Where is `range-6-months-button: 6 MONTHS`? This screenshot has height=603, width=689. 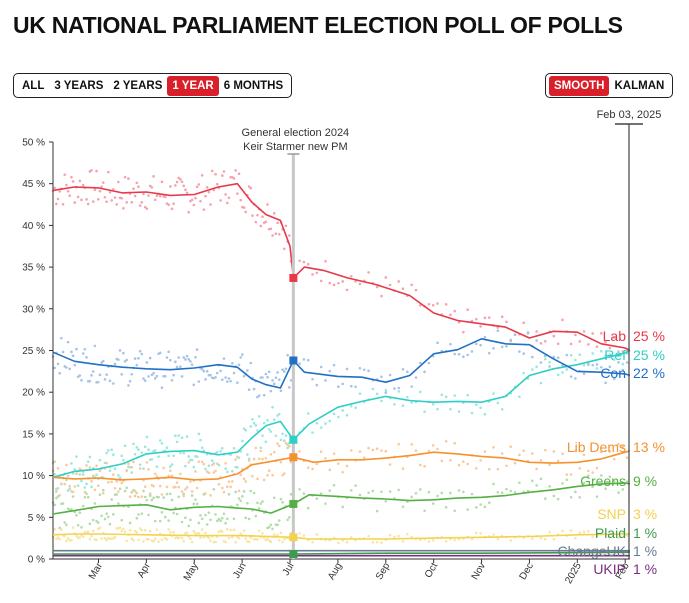
range-6-months-button: 6 MONTHS is located at coordinates (253, 85).